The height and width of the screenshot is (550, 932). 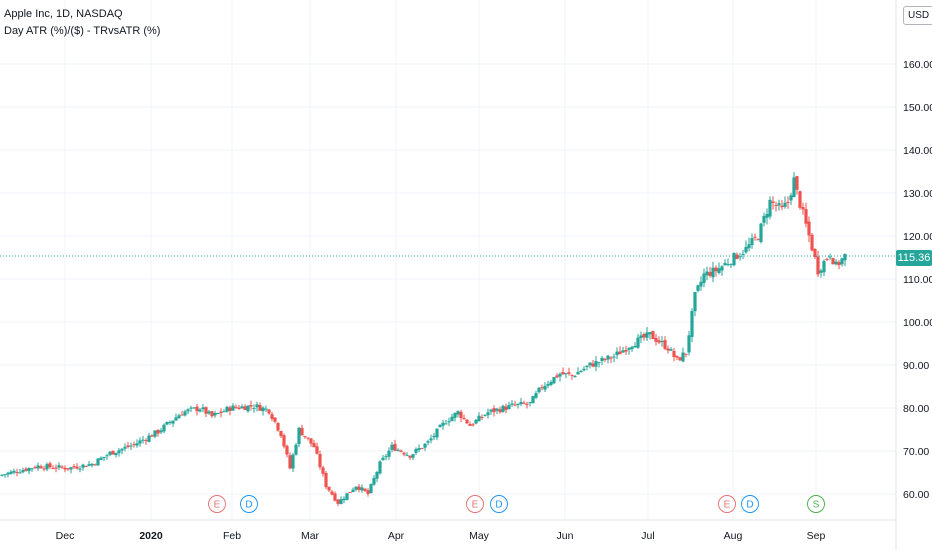 What do you see at coordinates (733, 536) in the screenshot?
I see `x-tick-label: Aug` at bounding box center [733, 536].